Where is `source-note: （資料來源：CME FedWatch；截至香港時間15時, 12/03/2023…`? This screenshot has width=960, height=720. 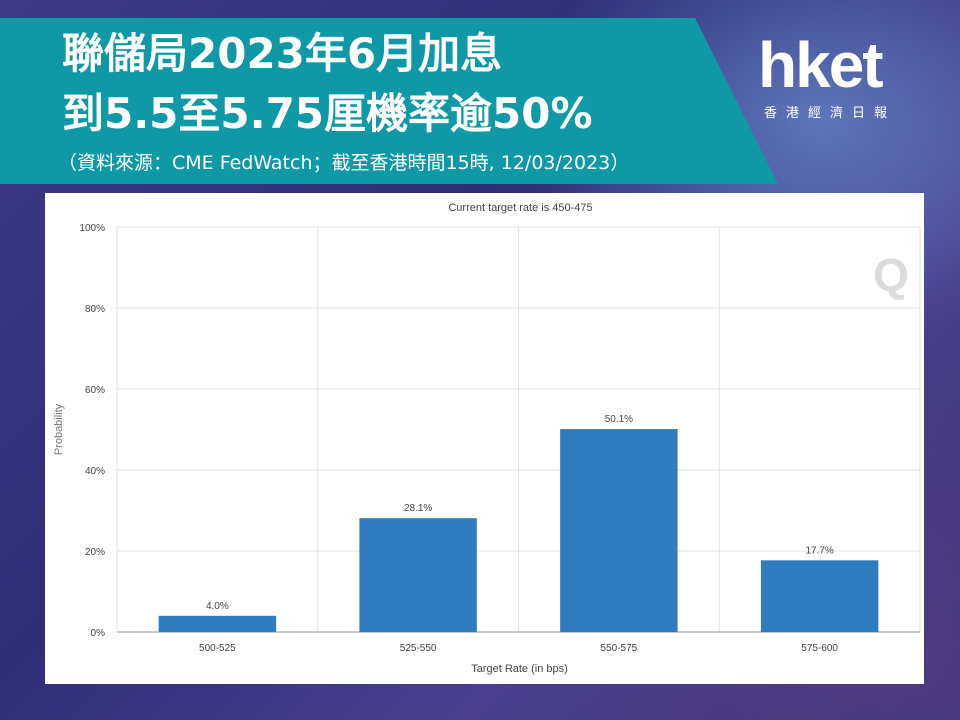 source-note: （資料來源：CME FedWatch；截至香港時間15時, 12/03/2023… is located at coordinates (344, 163).